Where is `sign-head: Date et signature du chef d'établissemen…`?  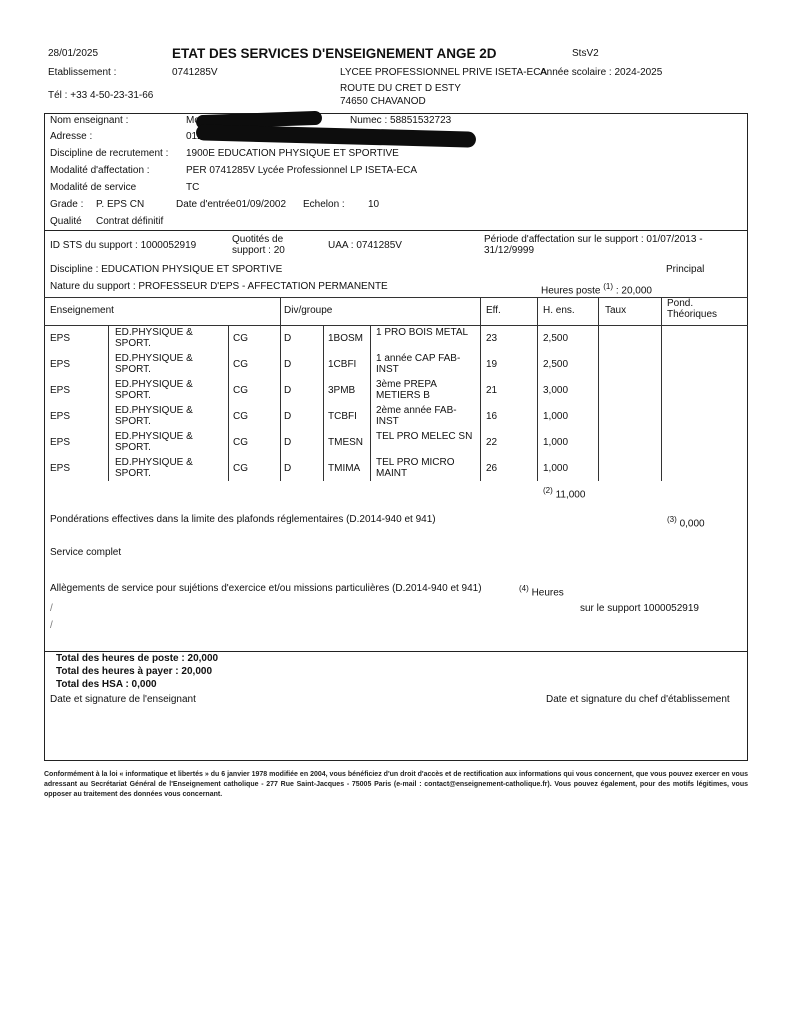
sign-head: Date et signature du chef d'établissemen… is located at coordinates (638, 699).